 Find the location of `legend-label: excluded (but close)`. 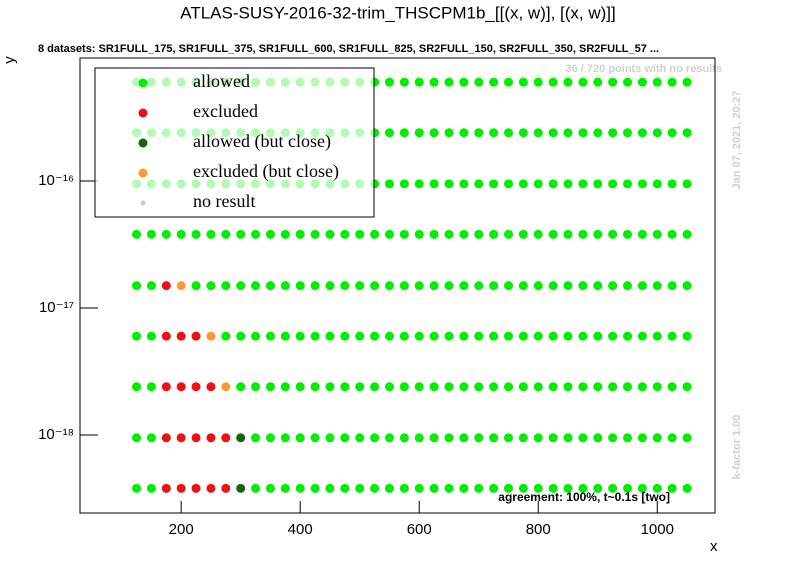

legend-label: excluded (but close) is located at coordinates (266, 171).